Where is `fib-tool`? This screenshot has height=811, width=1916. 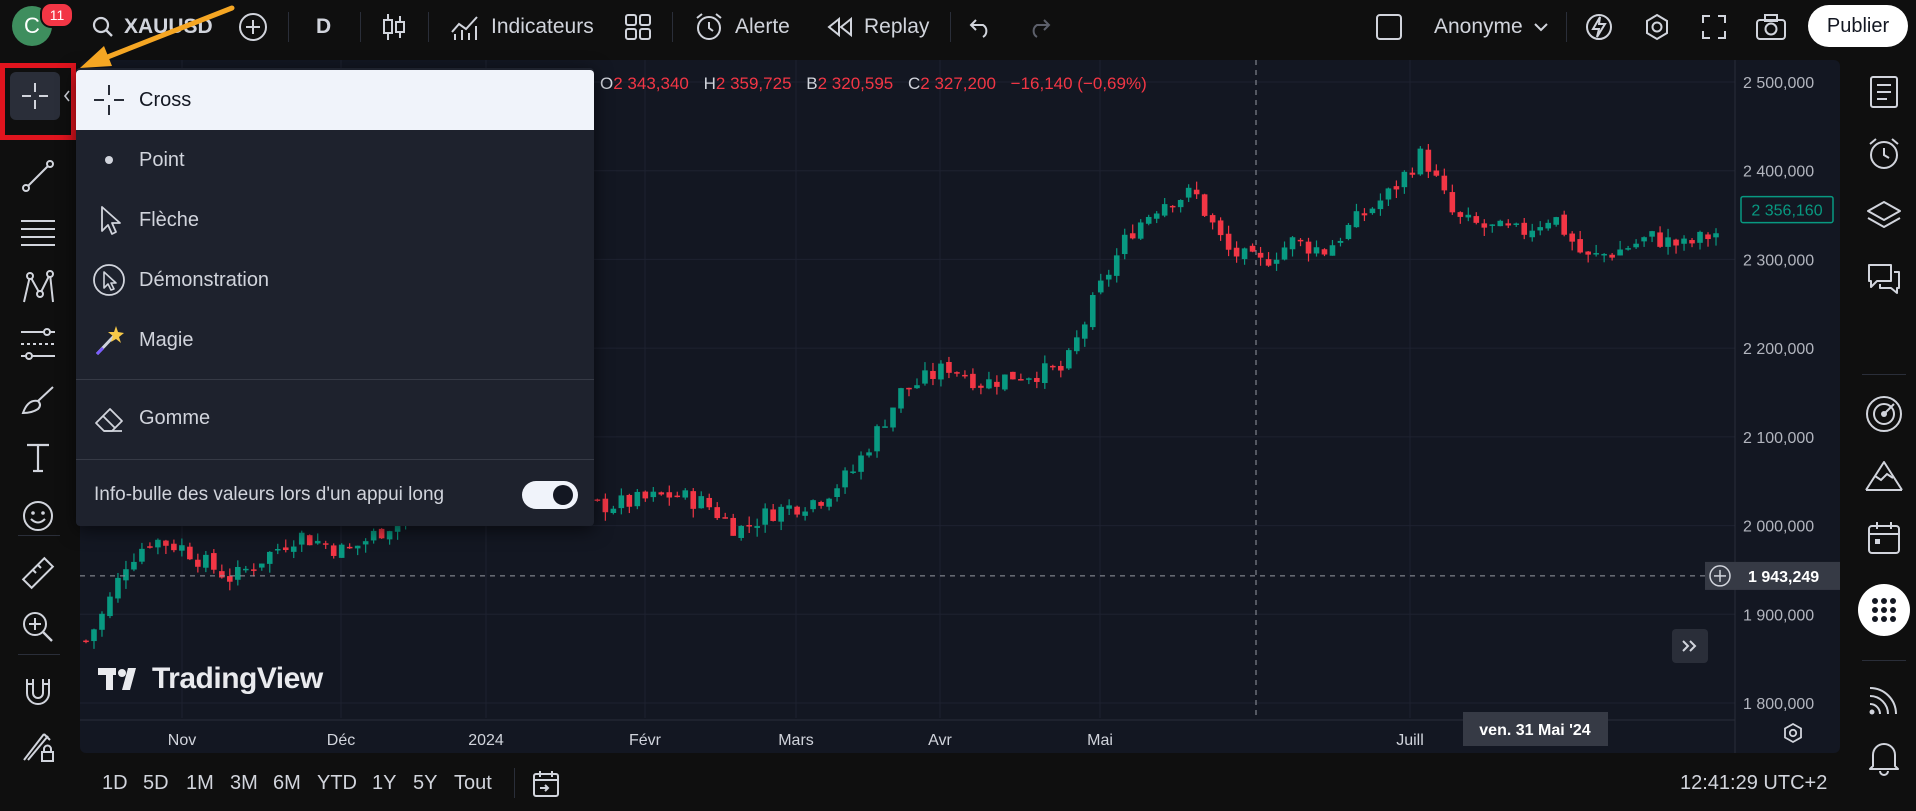
fib-tool is located at coordinates (38, 233).